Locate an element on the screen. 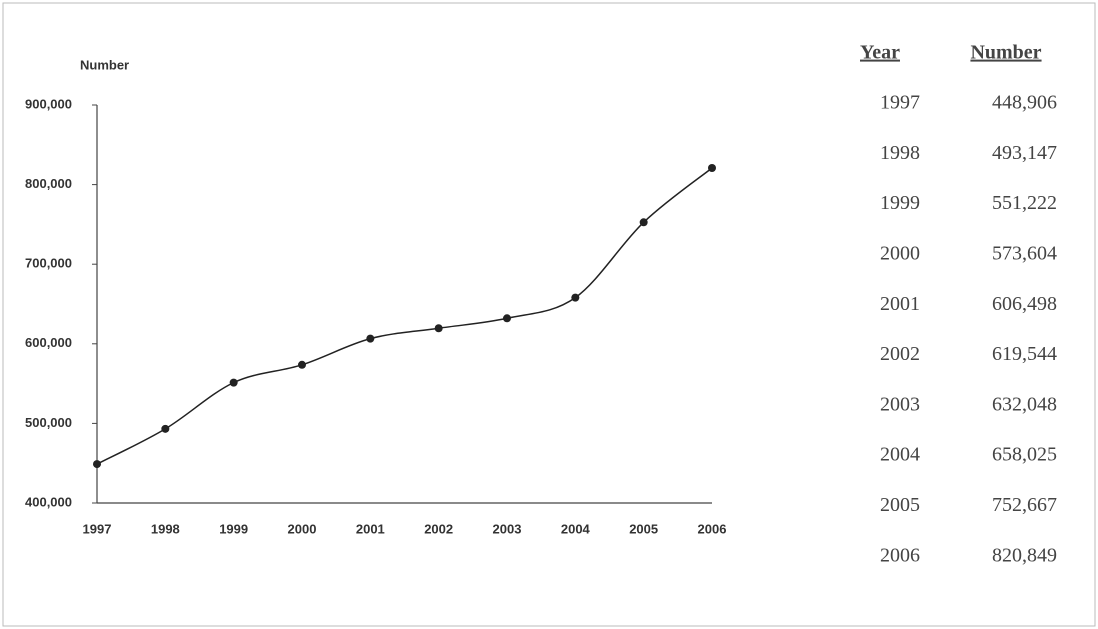 Image resolution: width=1098 pixels, height=629 pixels. y-tick-label: 800,000 is located at coordinates (48, 183).